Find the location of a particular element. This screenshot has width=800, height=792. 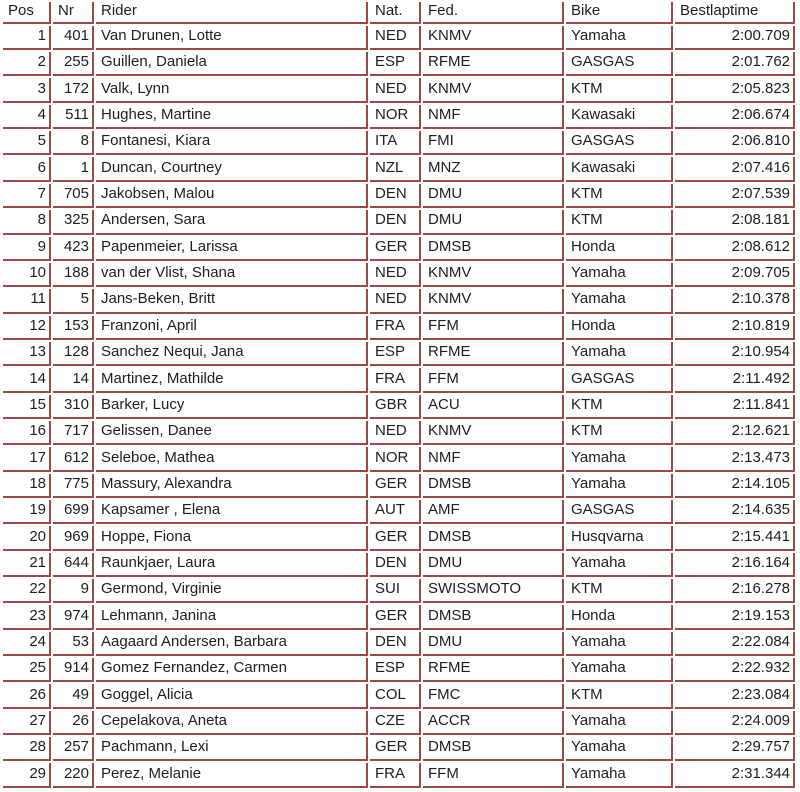

cell-pos: 18 is located at coordinates (27, 485).